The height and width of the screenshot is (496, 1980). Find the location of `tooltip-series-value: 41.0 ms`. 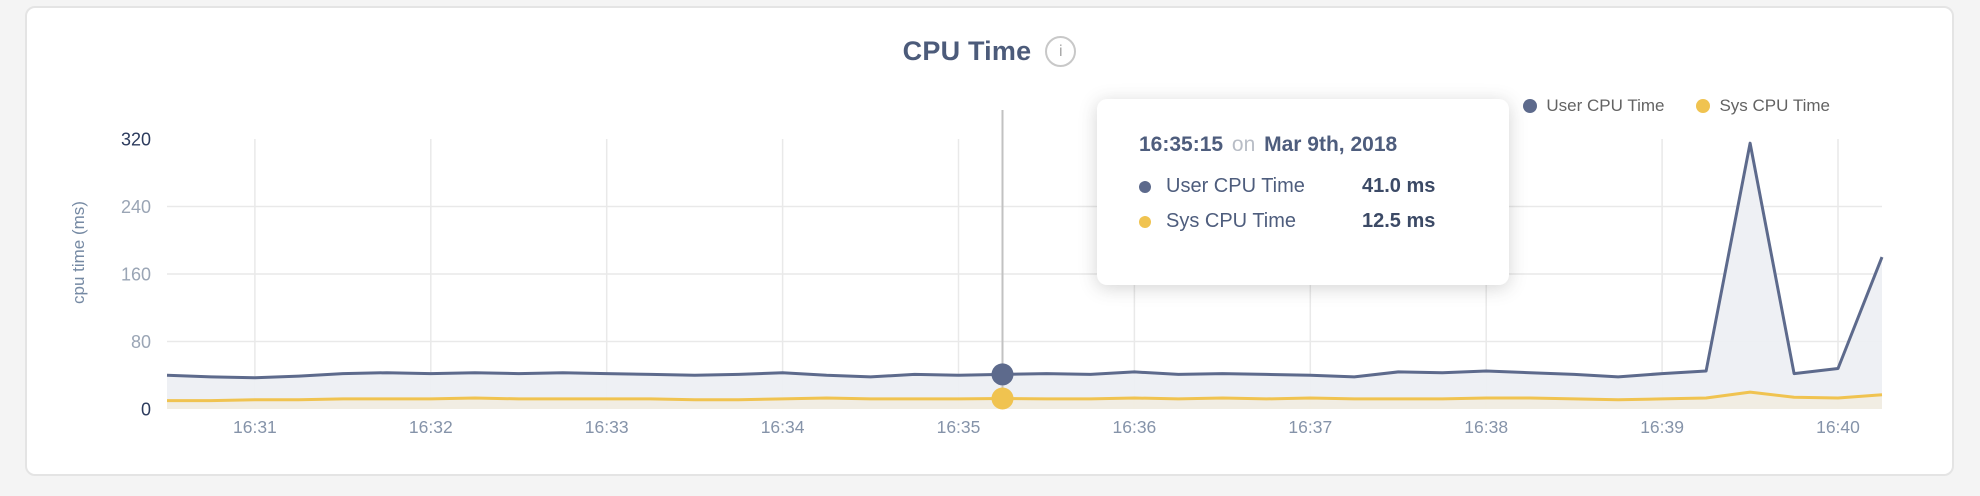

tooltip-series-value: 41.0 ms is located at coordinates (1399, 186).